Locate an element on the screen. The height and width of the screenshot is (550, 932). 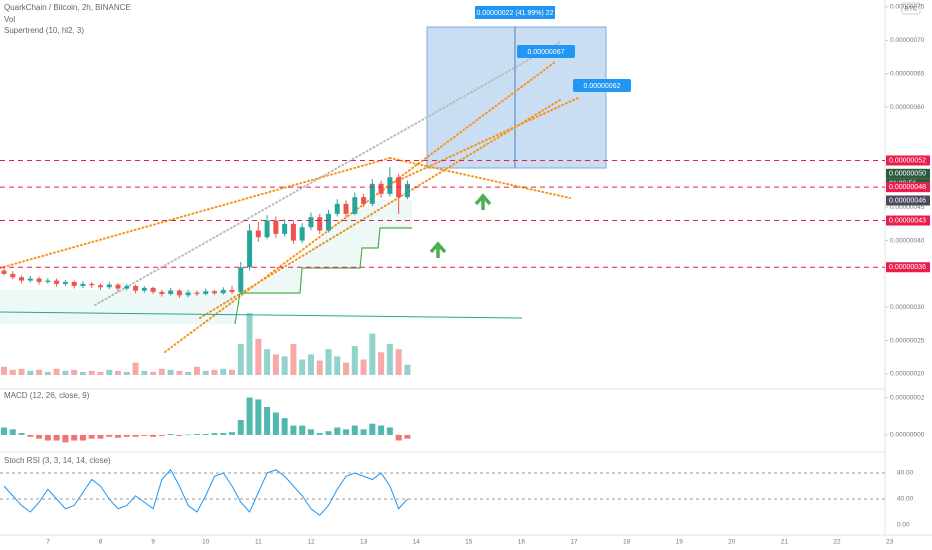
y-tick-label: 0.00000030 is located at coordinates (907, 307).